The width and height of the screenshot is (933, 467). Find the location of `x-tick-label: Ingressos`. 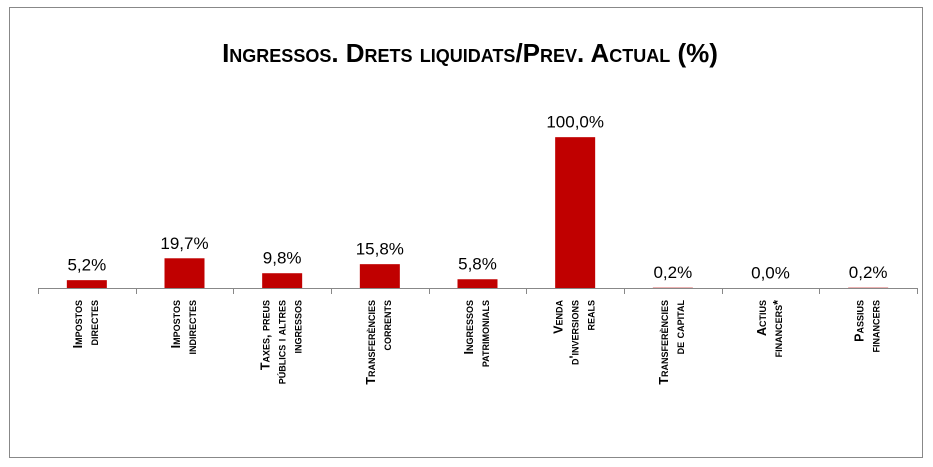

x-tick-label: Ingressos is located at coordinates (469, 327).